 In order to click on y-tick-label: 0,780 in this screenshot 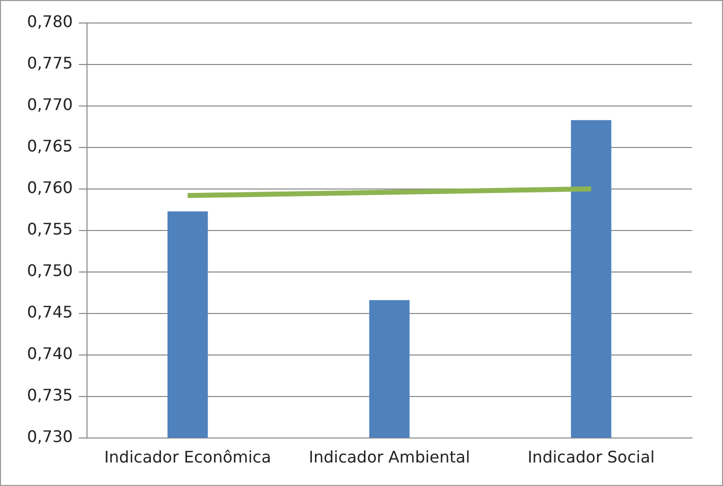, I will do `click(49, 22)`.